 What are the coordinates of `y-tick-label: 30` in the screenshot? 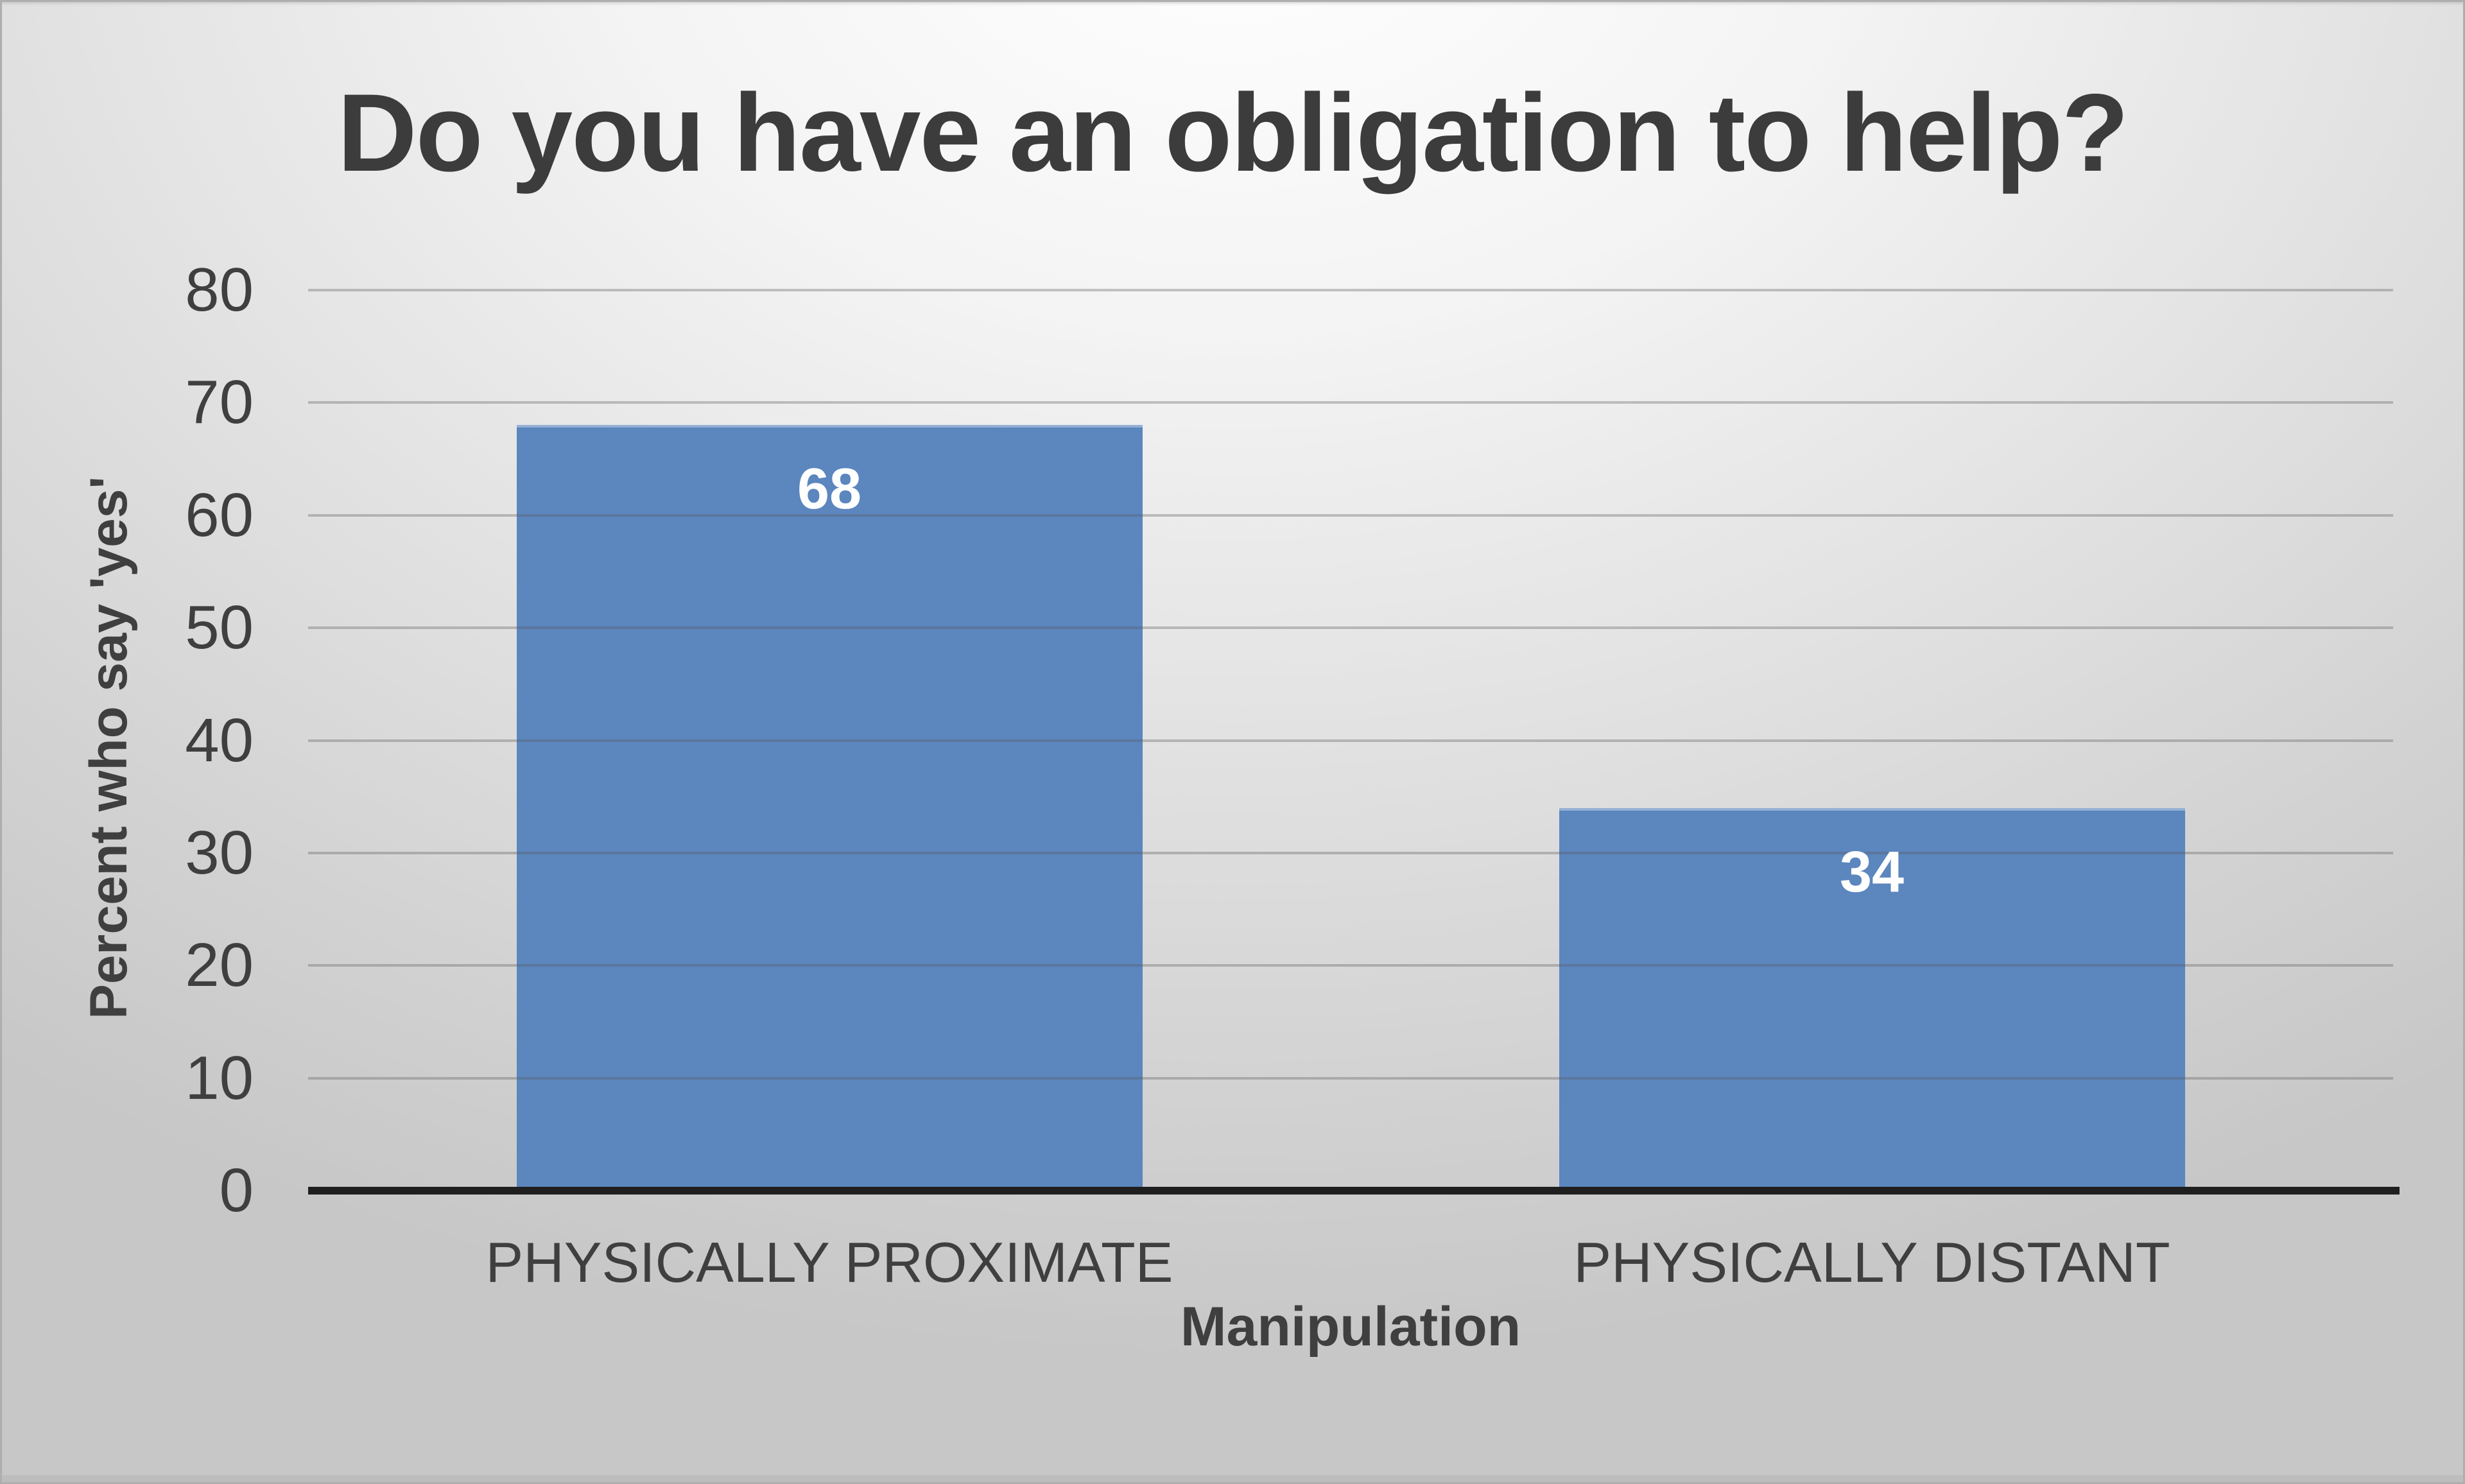 It's located at (219, 852).